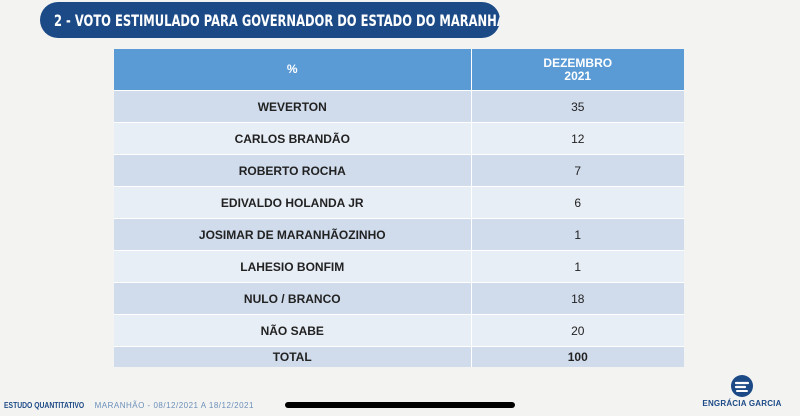  What do you see at coordinates (742, 386) in the screenshot?
I see `engracia-garcia-logo-icon` at bounding box center [742, 386].